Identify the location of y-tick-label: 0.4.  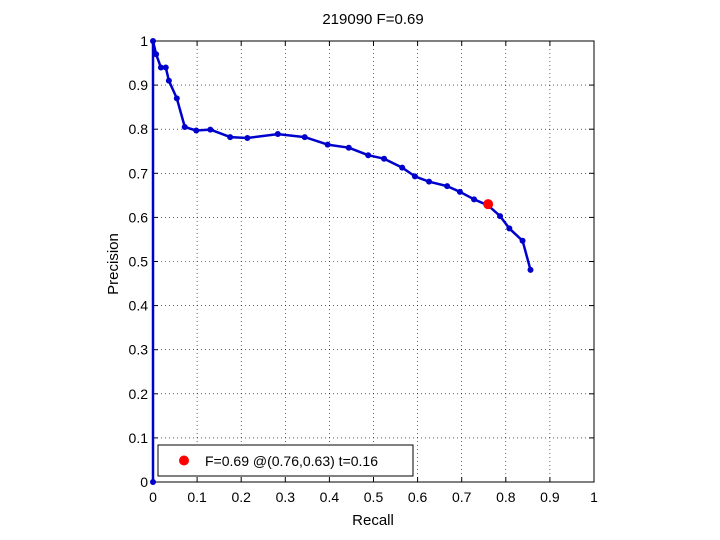
(139, 306).